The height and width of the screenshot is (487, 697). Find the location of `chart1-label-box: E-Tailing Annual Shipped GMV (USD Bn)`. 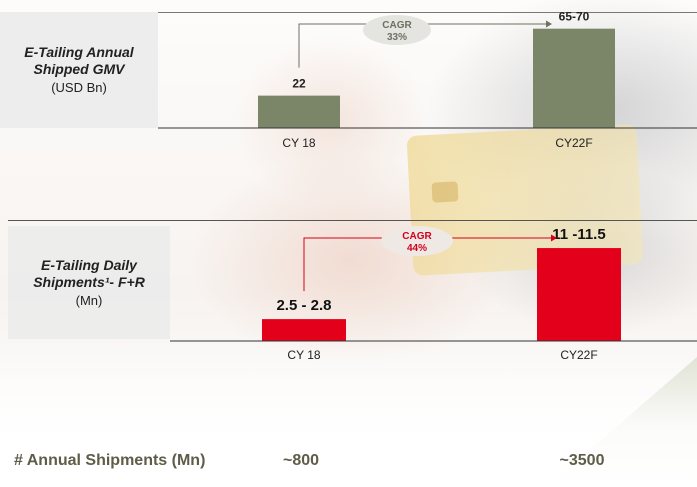

chart1-label-box: E-Tailing Annual Shipped GMV (USD Bn) is located at coordinates (79, 70).